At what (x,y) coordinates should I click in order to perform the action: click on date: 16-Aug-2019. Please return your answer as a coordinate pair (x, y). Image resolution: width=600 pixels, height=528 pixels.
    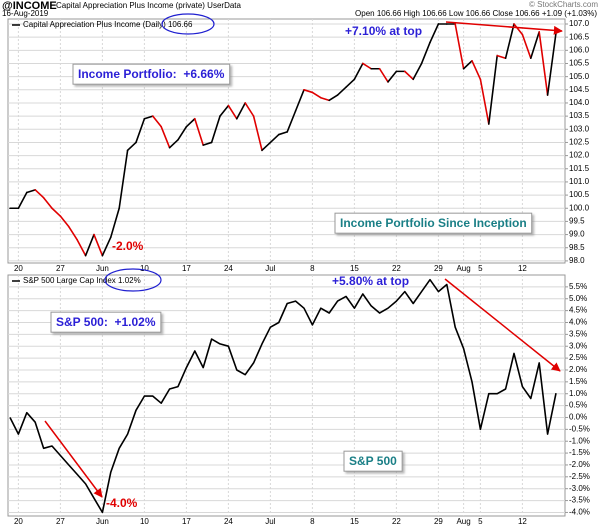
    Looking at the image, I should click on (25, 13).